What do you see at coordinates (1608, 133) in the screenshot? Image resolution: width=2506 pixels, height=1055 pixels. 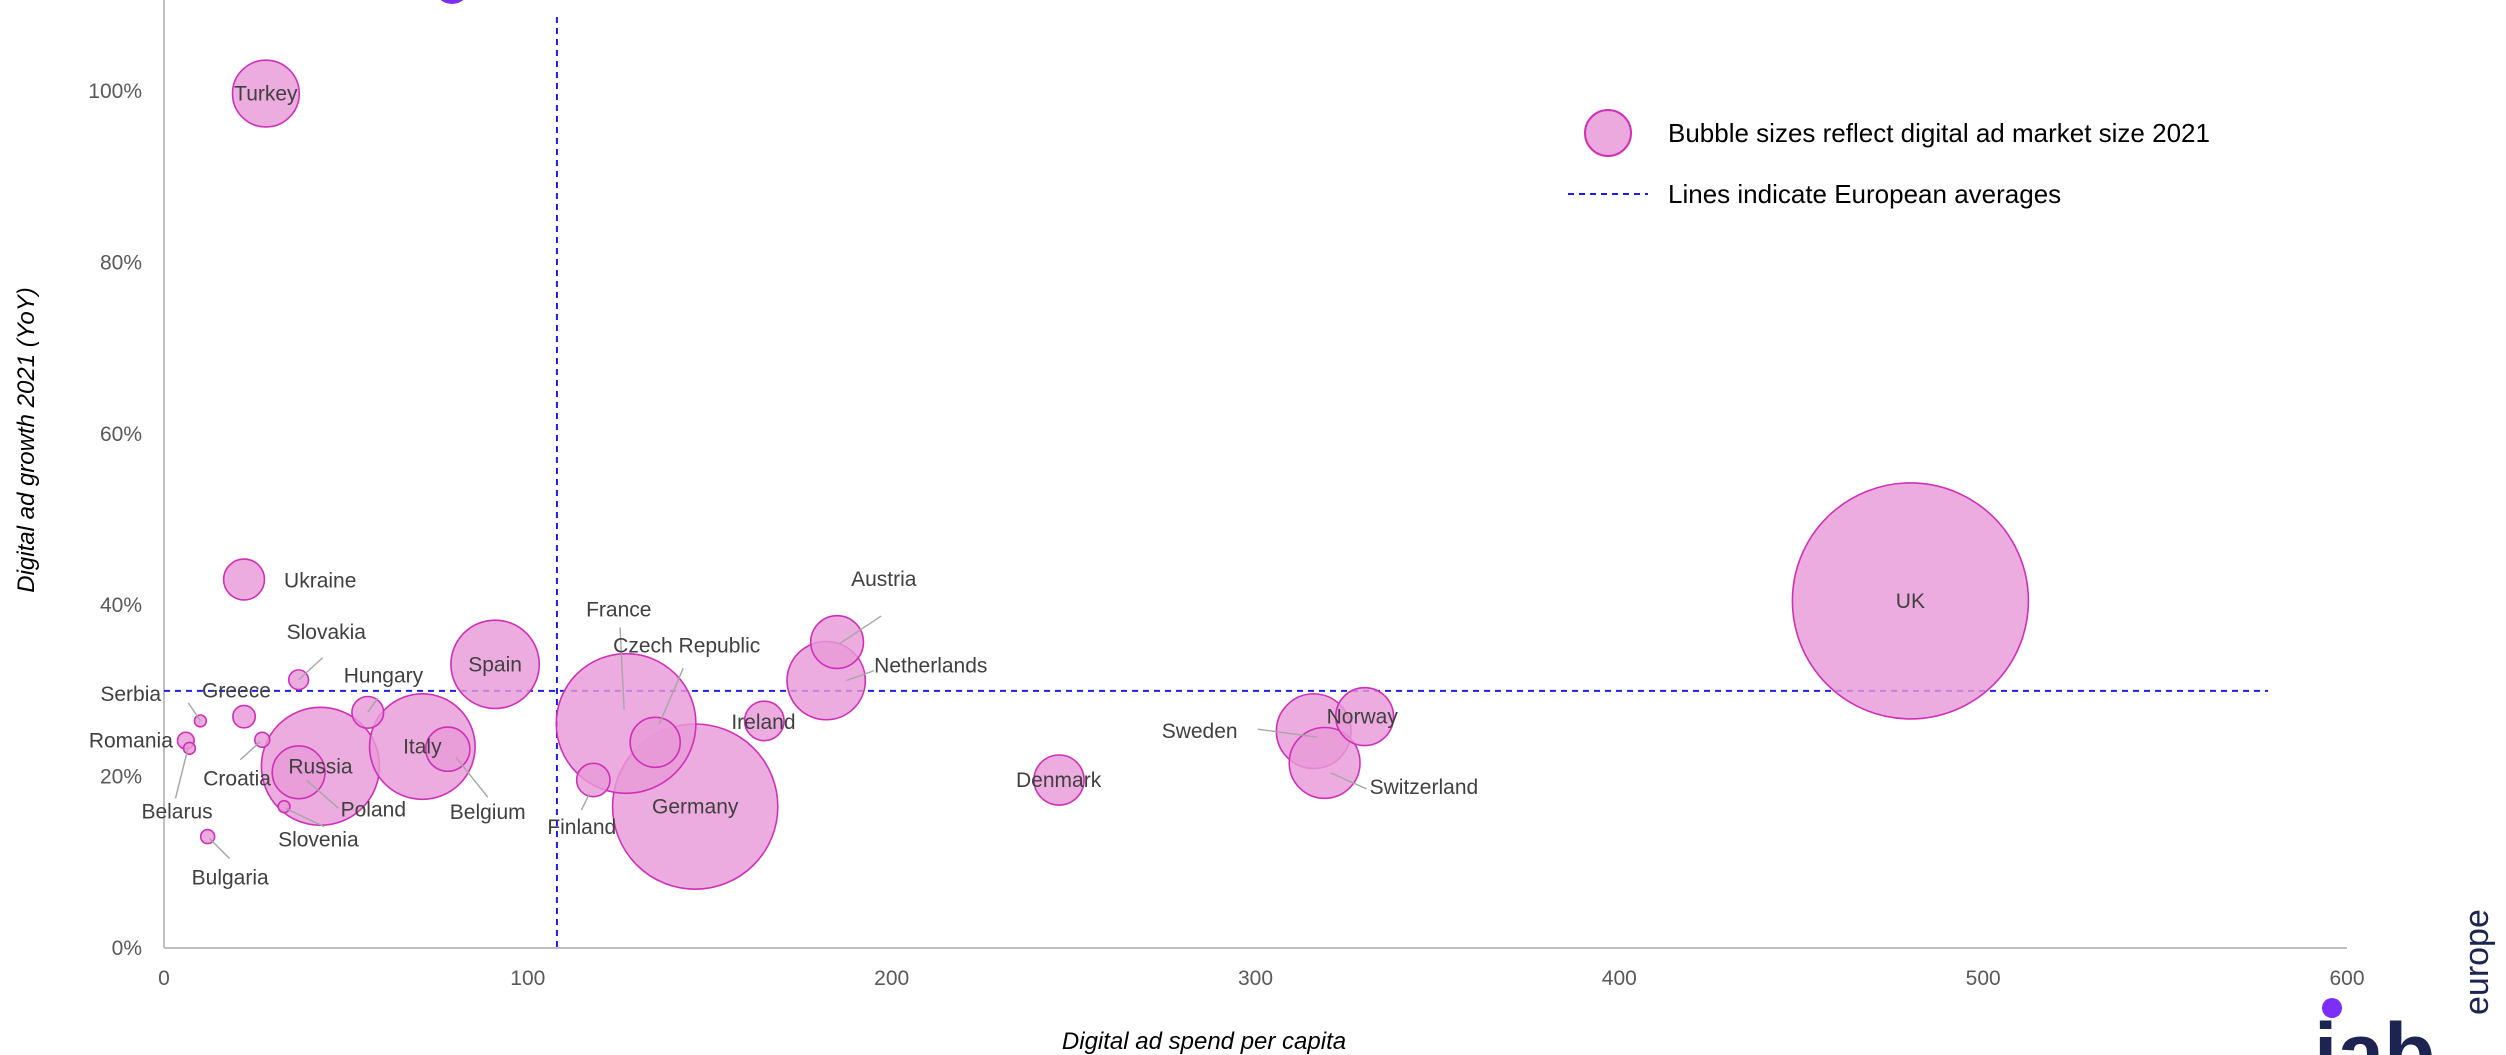 I see `legend-bubble-icon` at bounding box center [1608, 133].